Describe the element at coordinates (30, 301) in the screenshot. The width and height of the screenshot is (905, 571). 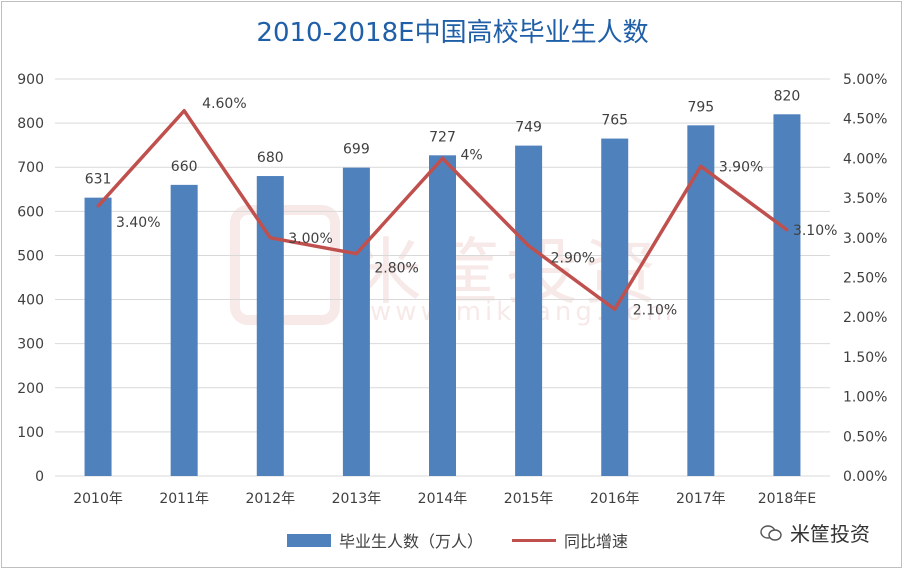
I see `y-left-tick-label: 400` at that location.